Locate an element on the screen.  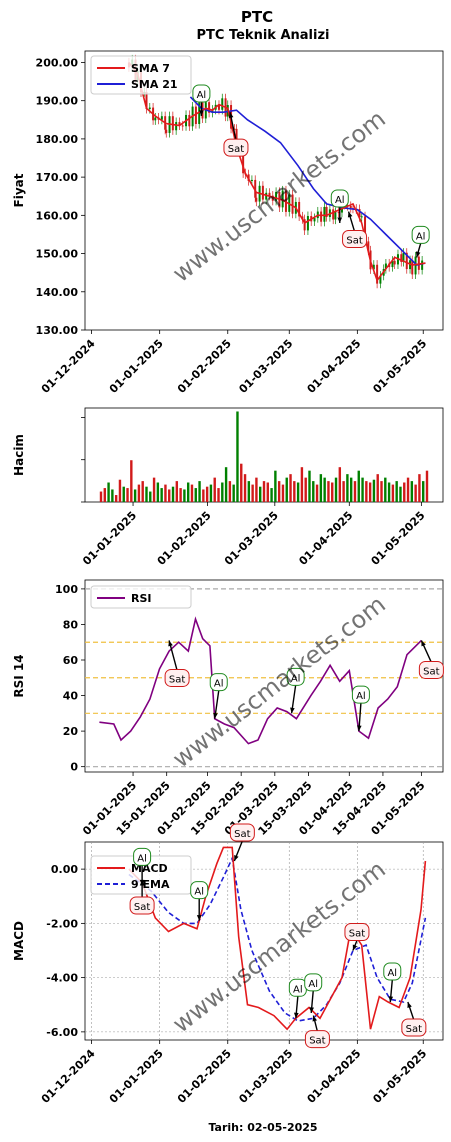
volume-ylabel: Hacim is located at coordinates (19, 455).